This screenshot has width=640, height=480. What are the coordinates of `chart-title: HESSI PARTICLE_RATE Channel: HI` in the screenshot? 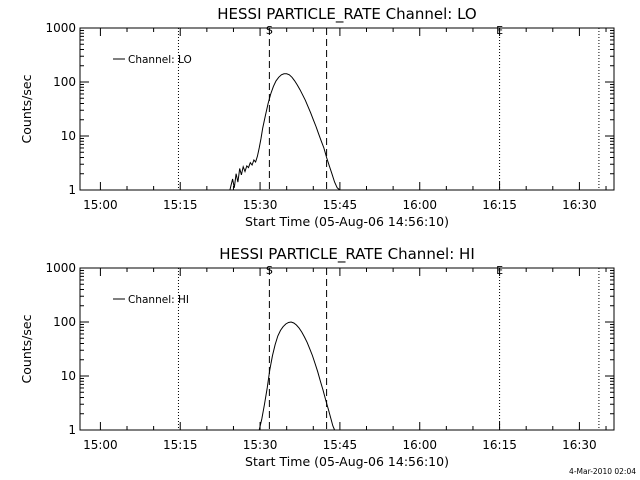 It's located at (347, 254).